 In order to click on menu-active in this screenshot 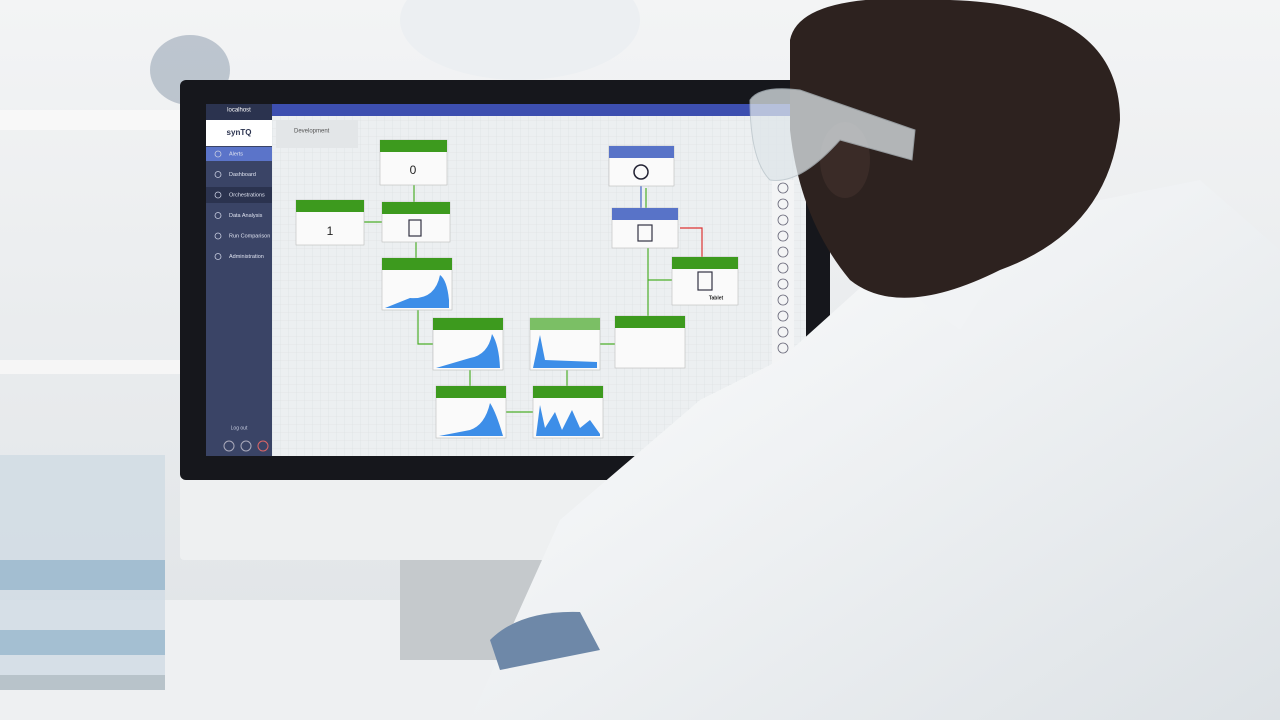, I will do `click(239, 154)`.